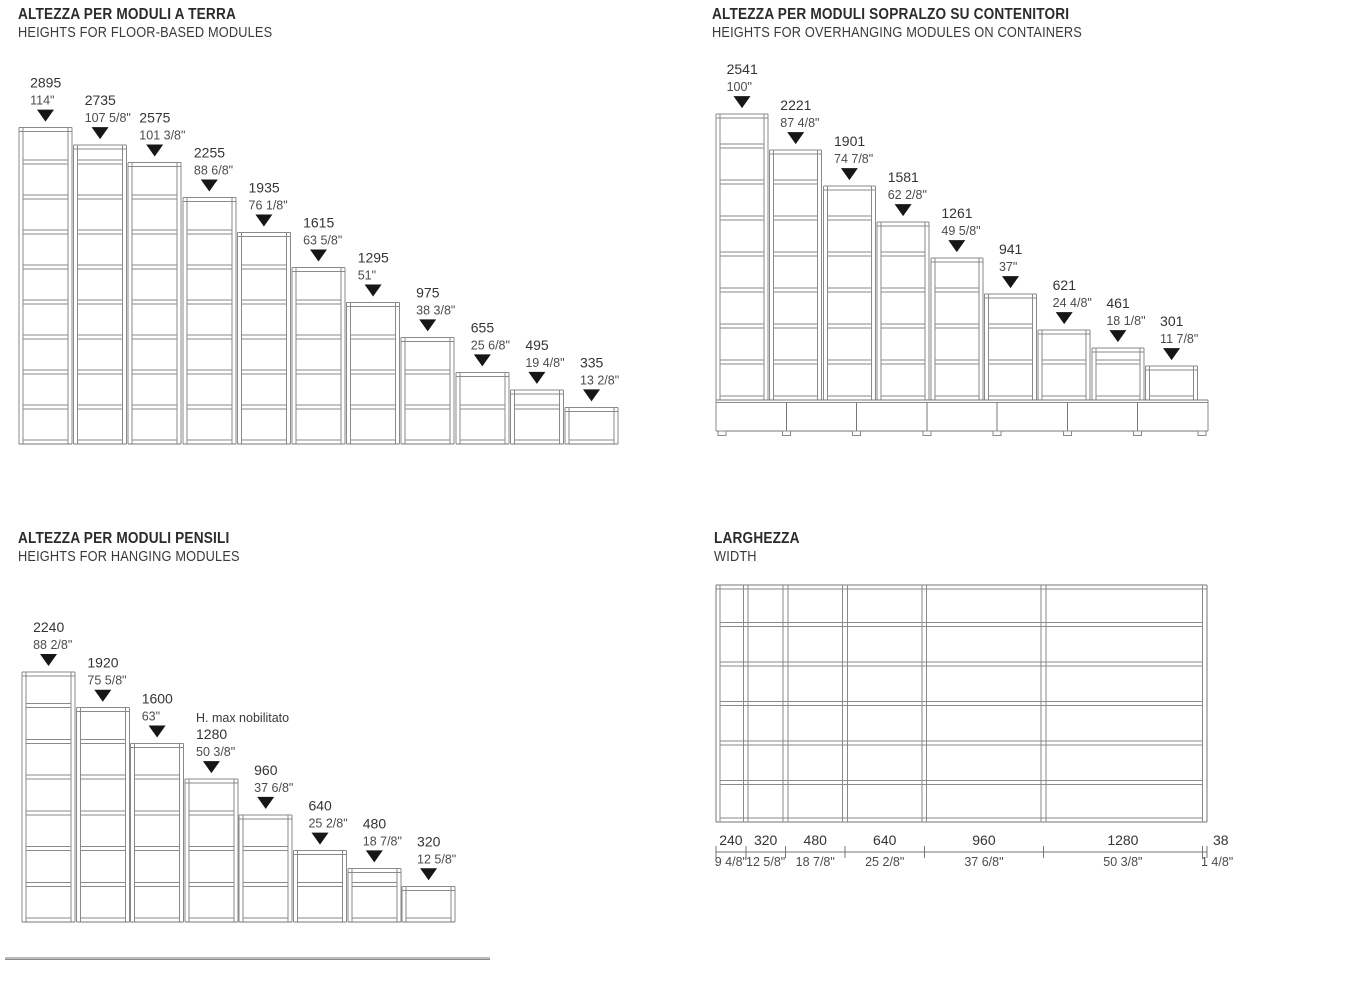  I want to click on dimension-label: 19 4/8", so click(544, 363).